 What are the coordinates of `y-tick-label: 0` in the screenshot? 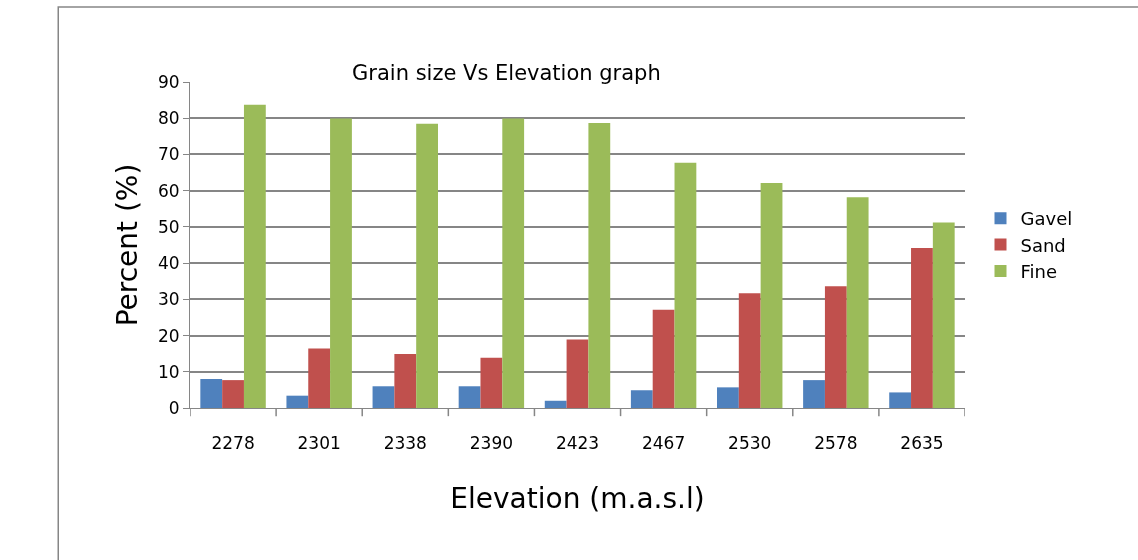 It's located at (174, 407).